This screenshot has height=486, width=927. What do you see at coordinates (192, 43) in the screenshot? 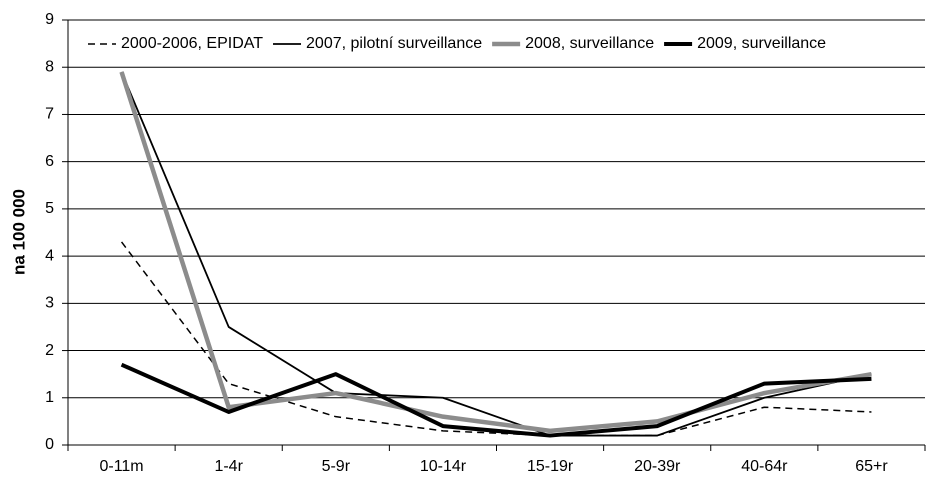
I see `legend-label: 2000-2006, EPIDAT` at bounding box center [192, 43].